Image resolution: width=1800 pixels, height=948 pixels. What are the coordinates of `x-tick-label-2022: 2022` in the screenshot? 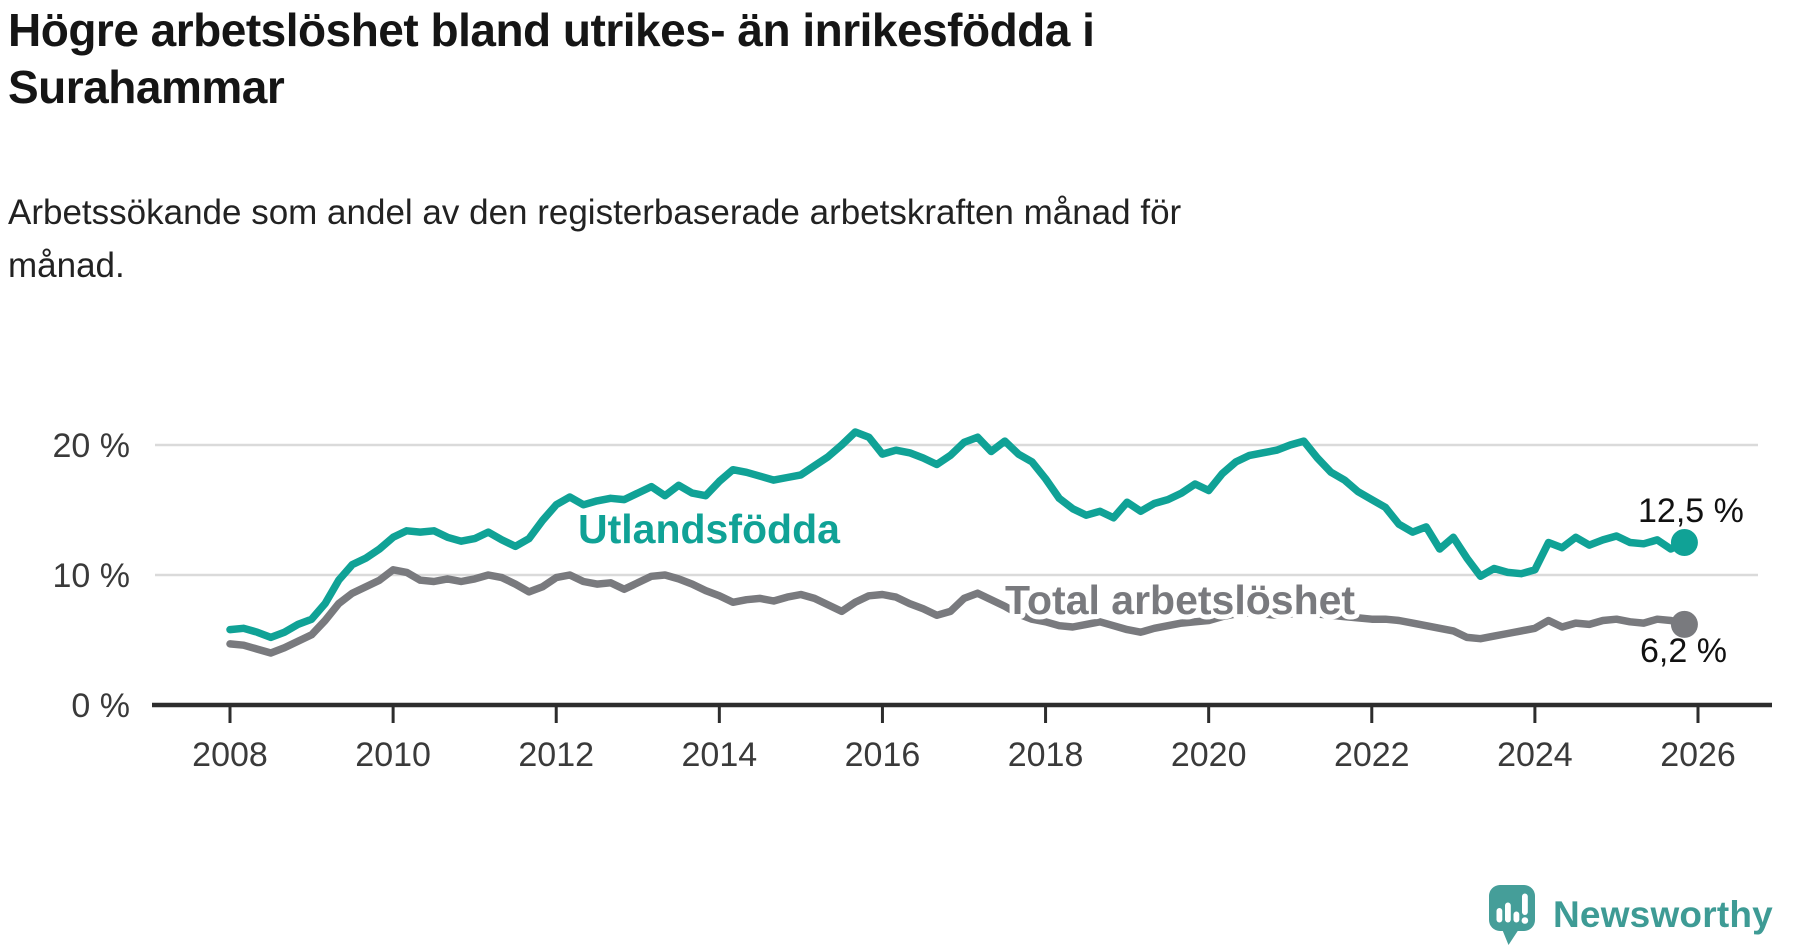 It's located at (1372, 755).